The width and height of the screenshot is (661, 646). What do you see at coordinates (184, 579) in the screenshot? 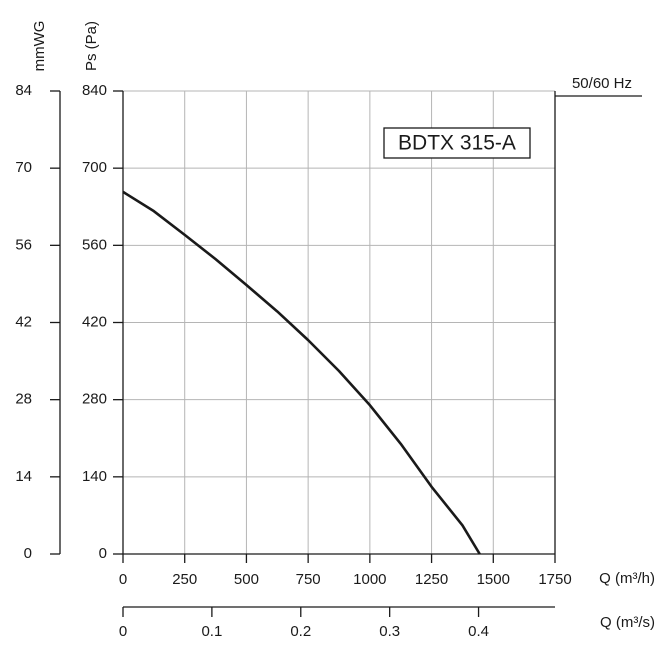
I see `x-tick-label: 250` at bounding box center [184, 579].